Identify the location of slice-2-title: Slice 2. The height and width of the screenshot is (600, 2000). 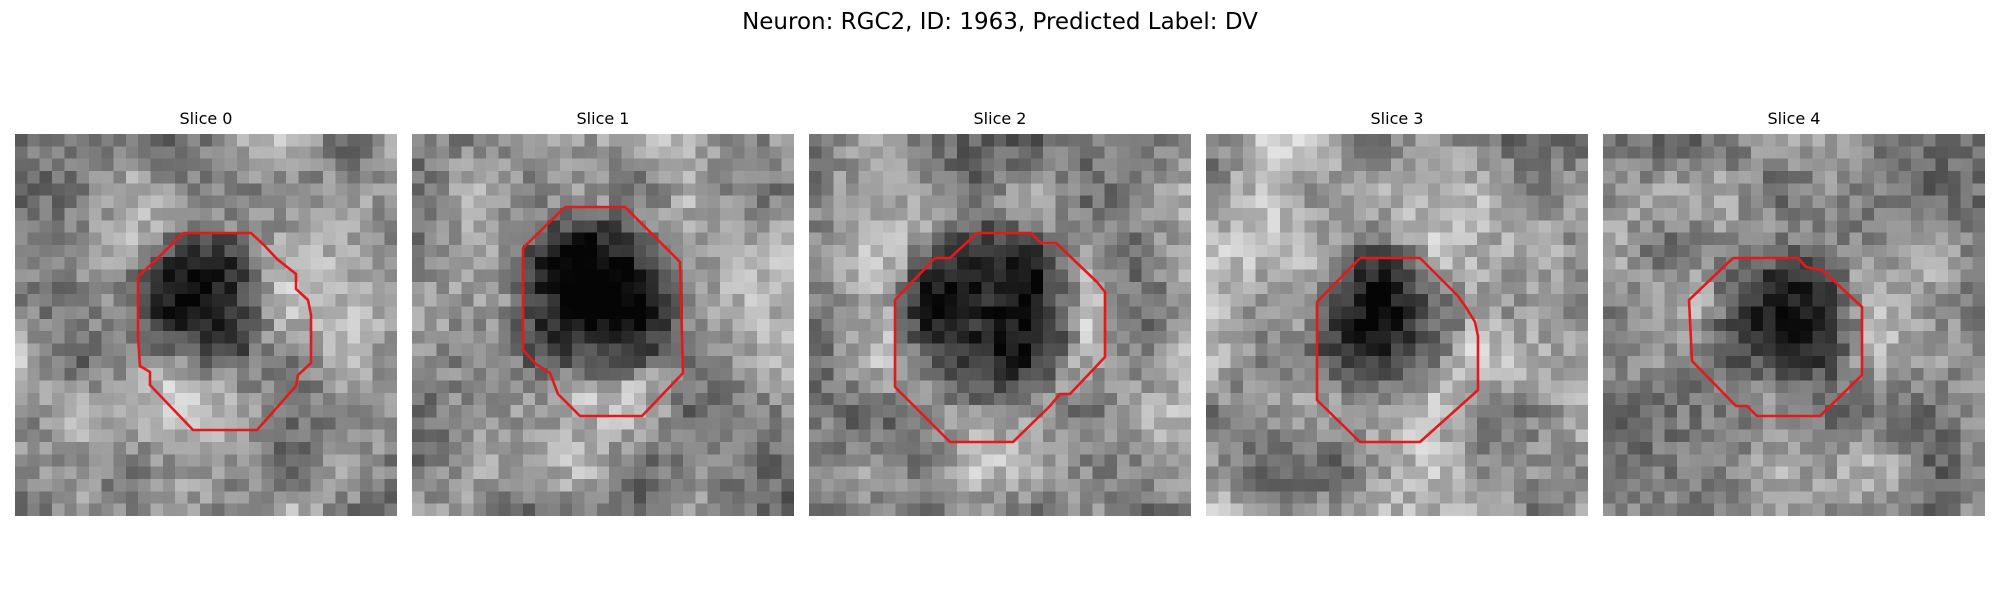
(1000, 118).